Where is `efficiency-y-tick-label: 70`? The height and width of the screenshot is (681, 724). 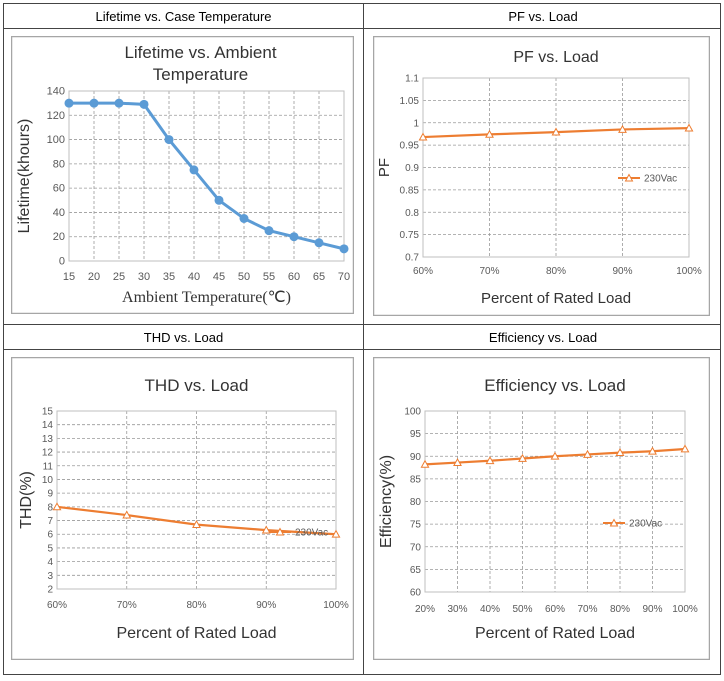 efficiency-y-tick-label: 70 is located at coordinates (416, 547).